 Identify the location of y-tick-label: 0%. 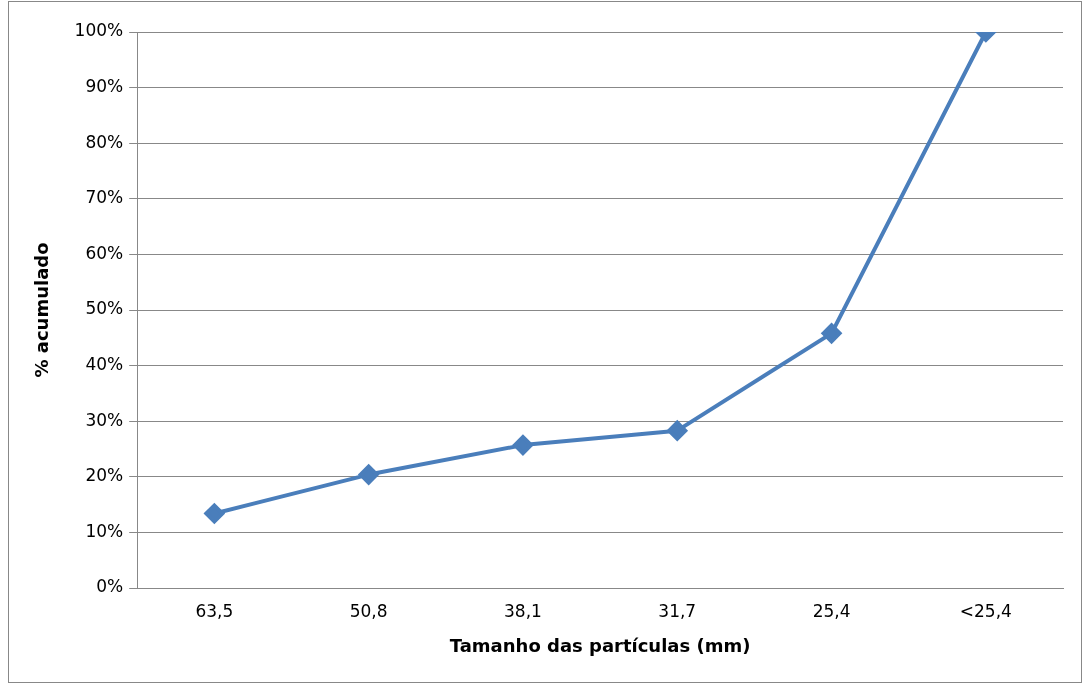
(110, 586).